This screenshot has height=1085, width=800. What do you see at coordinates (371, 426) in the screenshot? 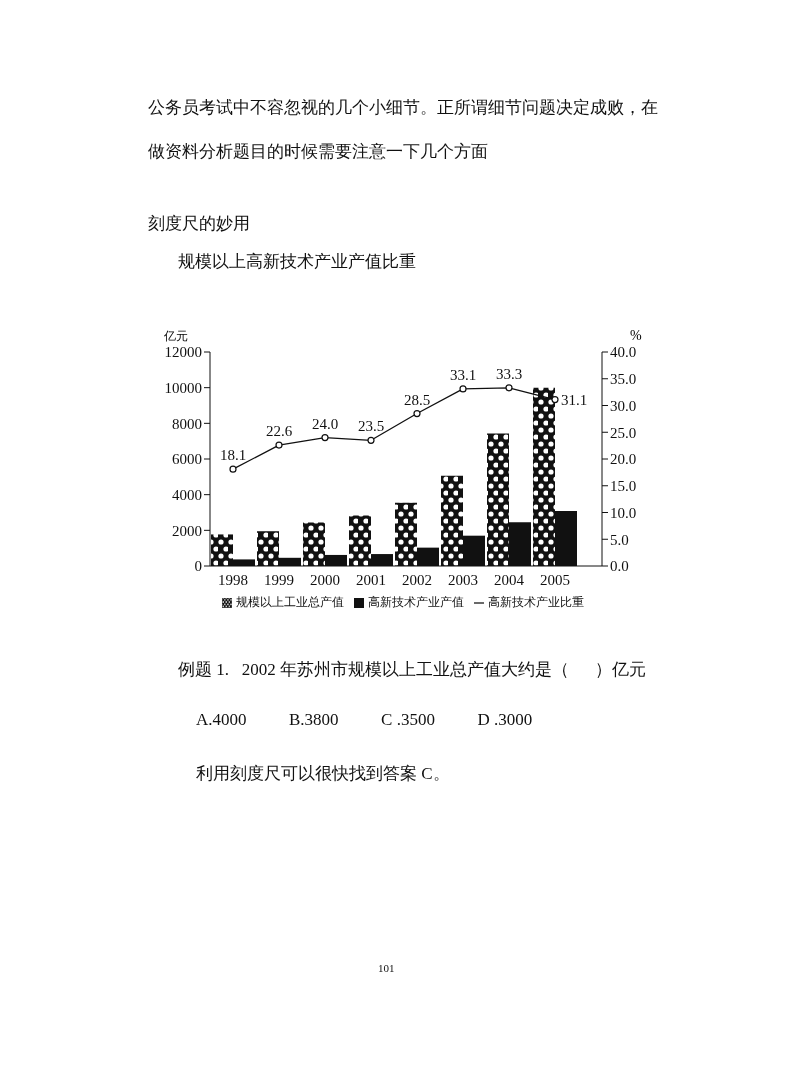
I see `data-label: 23.5` at bounding box center [371, 426].